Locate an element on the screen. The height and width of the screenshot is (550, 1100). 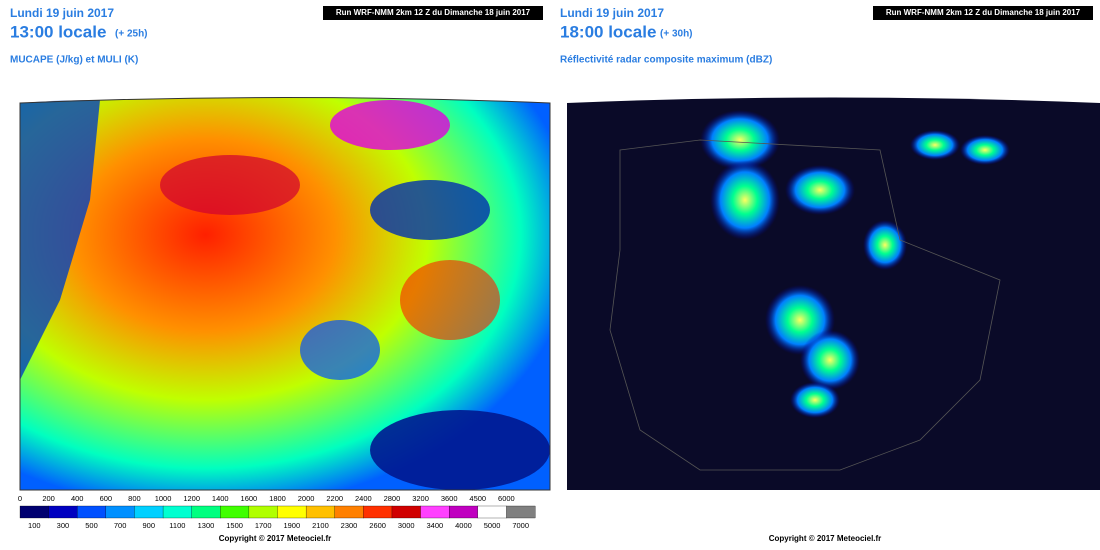
scale-top-label: 1200 is located at coordinates (191, 498).